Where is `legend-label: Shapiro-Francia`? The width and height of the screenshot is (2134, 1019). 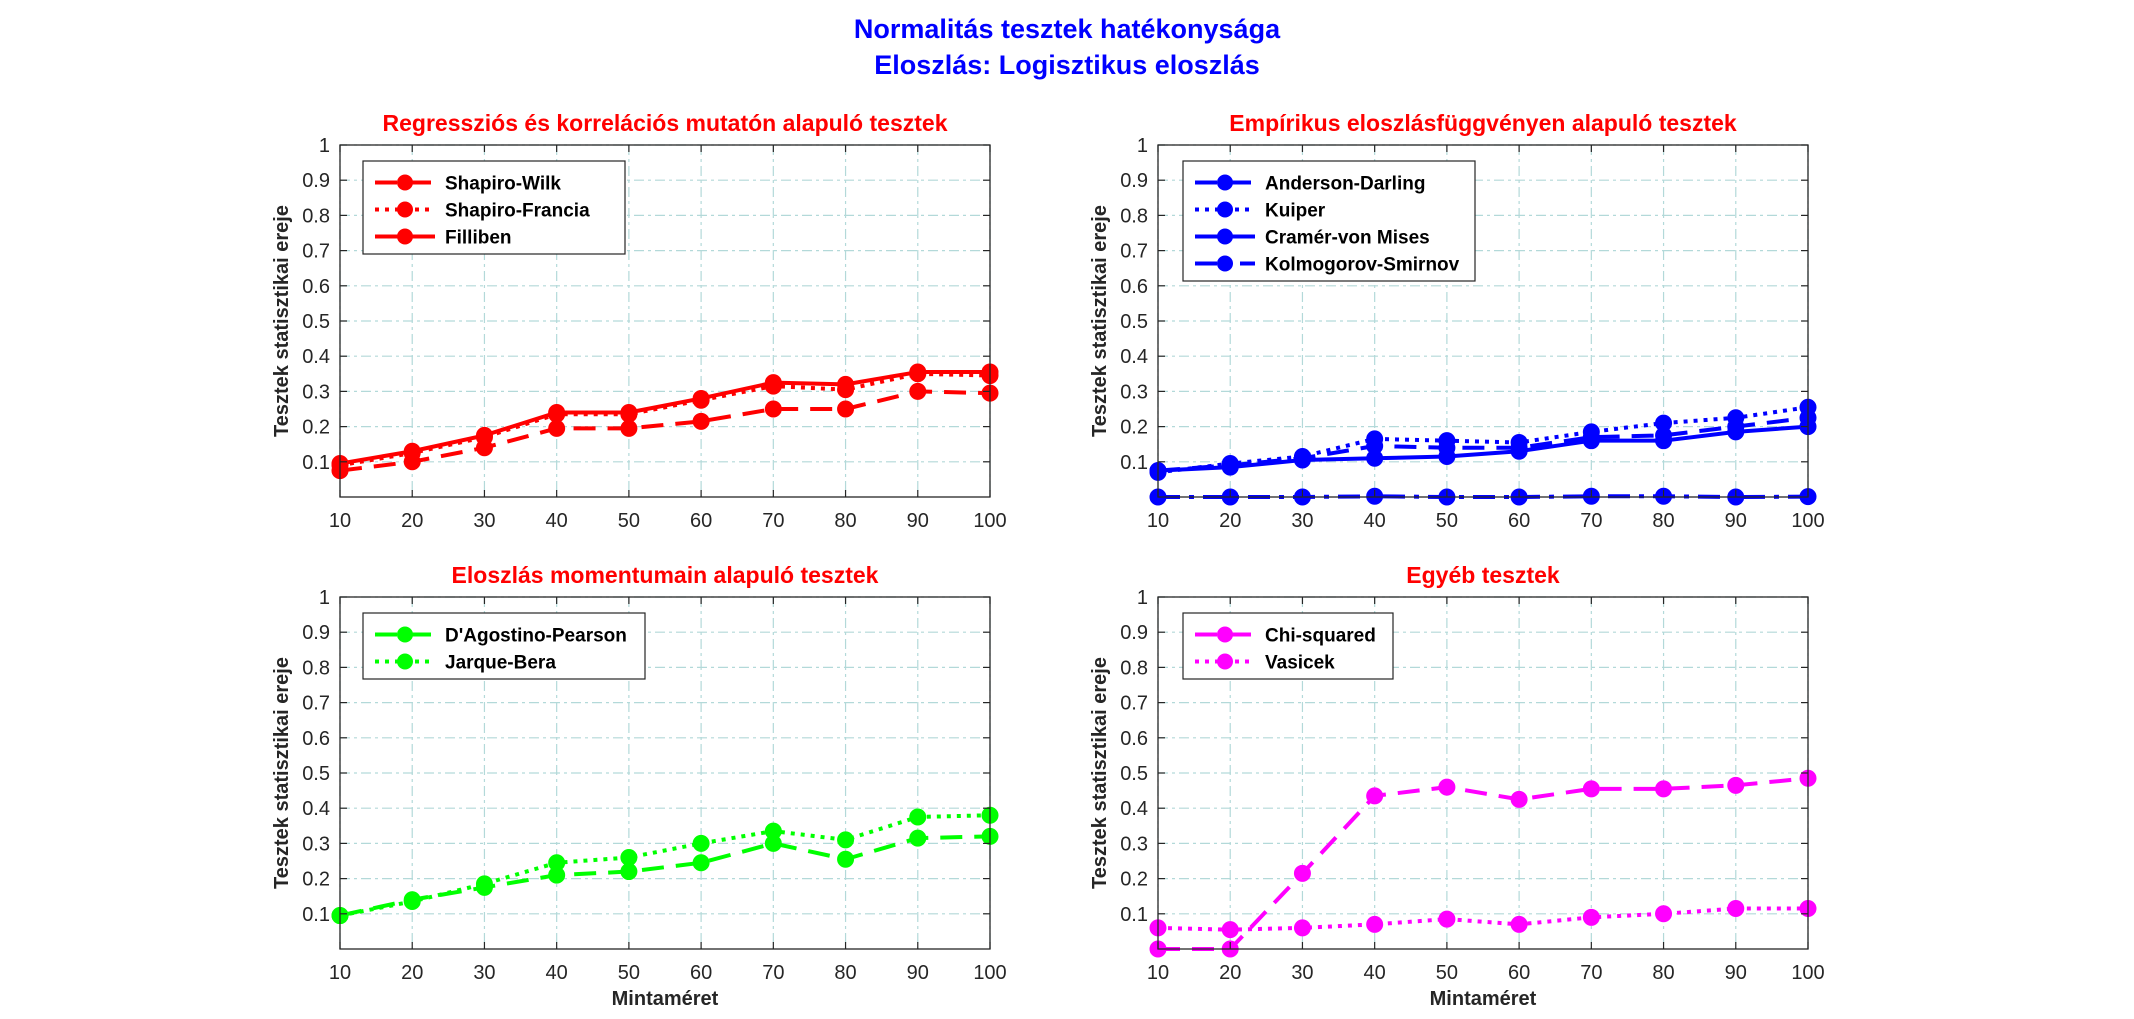 legend-label: Shapiro-Francia is located at coordinates (517, 211).